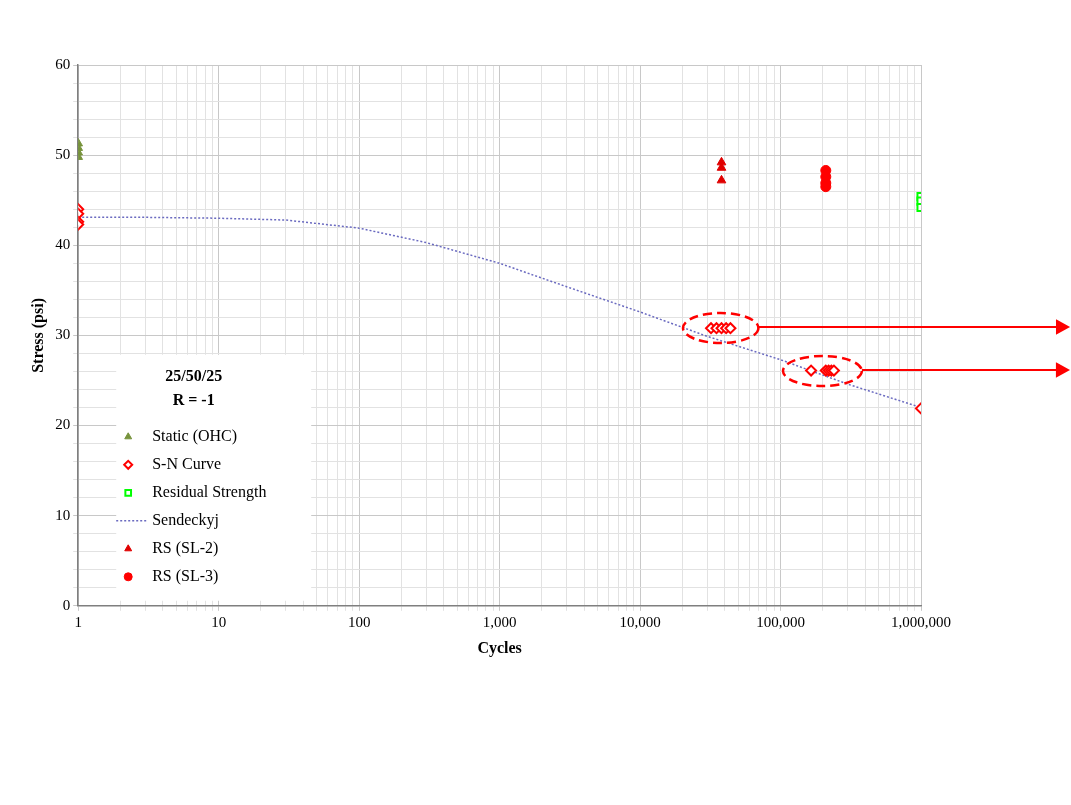 The image size is (1071, 805). Describe the element at coordinates (185, 548) in the screenshot. I see `legend-label: RS (SL-2)` at that location.